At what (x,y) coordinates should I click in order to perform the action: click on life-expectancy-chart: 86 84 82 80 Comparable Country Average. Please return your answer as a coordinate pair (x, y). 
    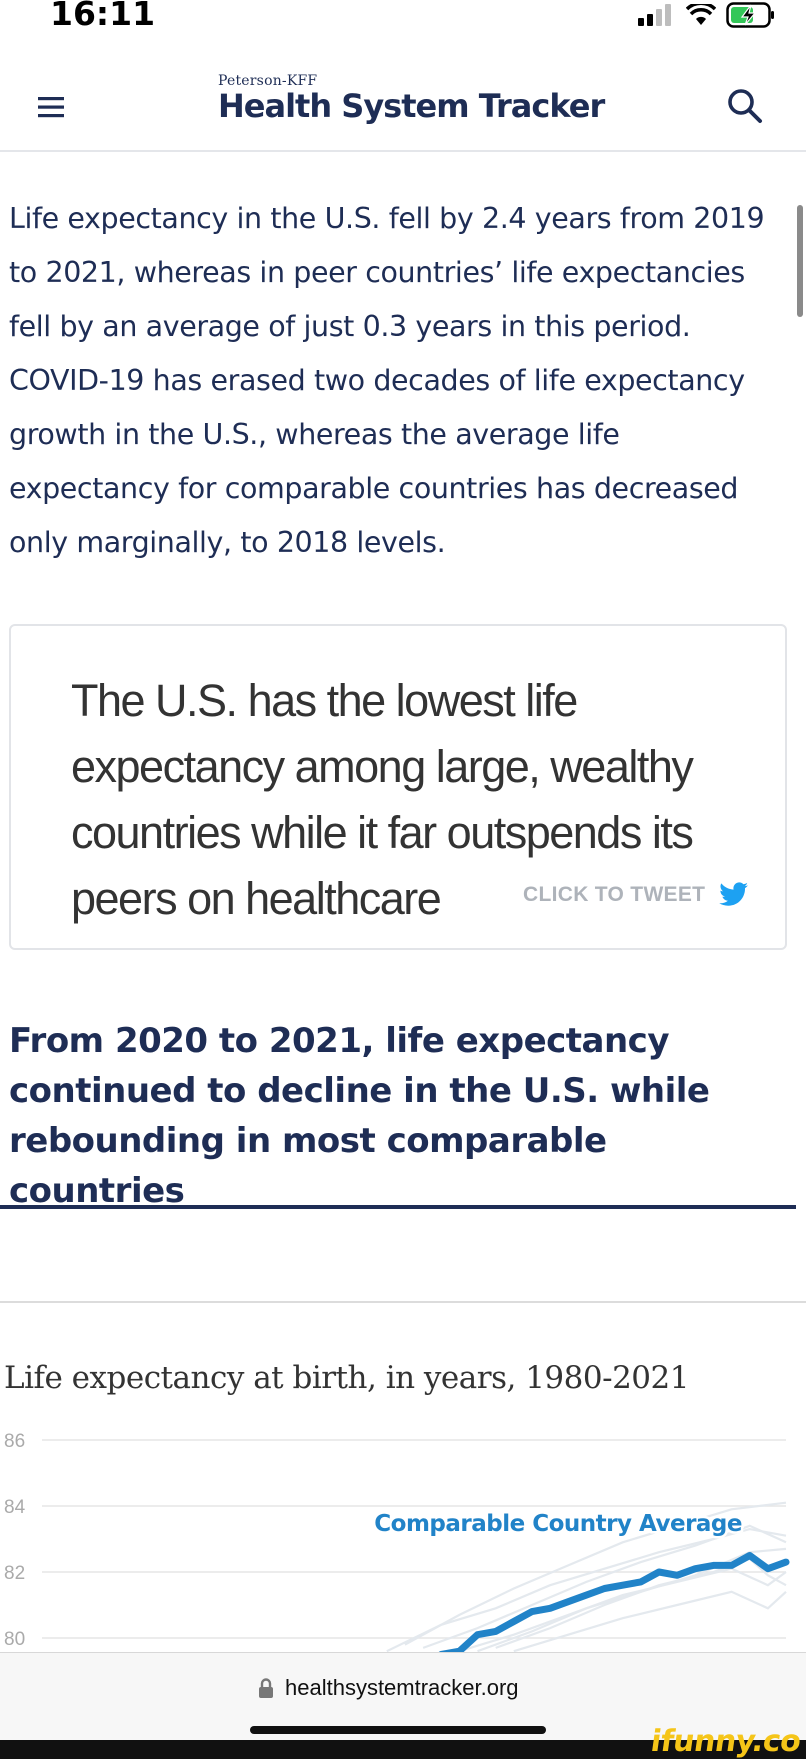
    Looking at the image, I should click on (397, 1541).